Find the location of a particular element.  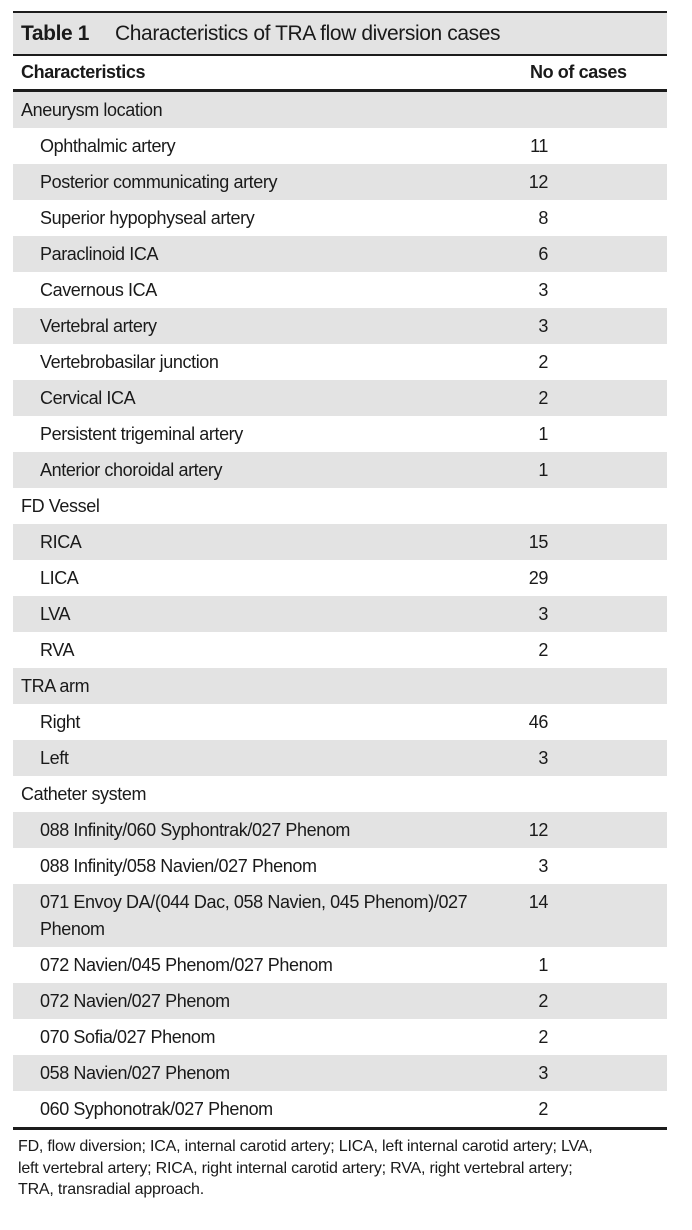

section-header-label: Aneurysm location is located at coordinates (92, 109).